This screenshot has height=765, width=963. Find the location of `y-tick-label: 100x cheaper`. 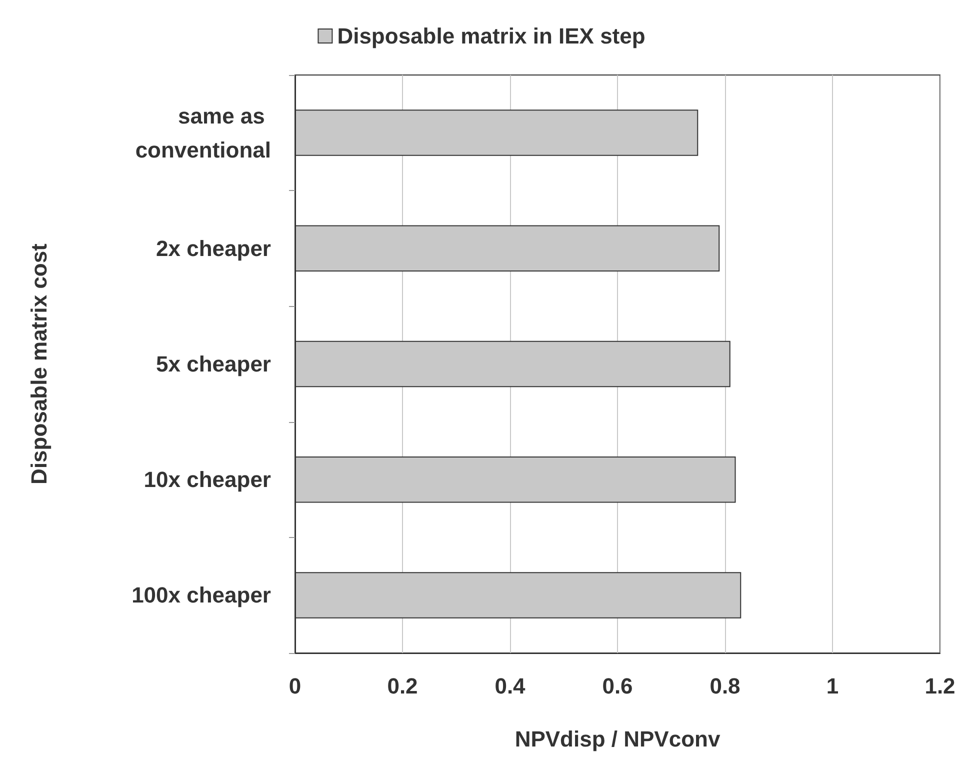

y-tick-label: 100x cheaper is located at coordinates (202, 595).